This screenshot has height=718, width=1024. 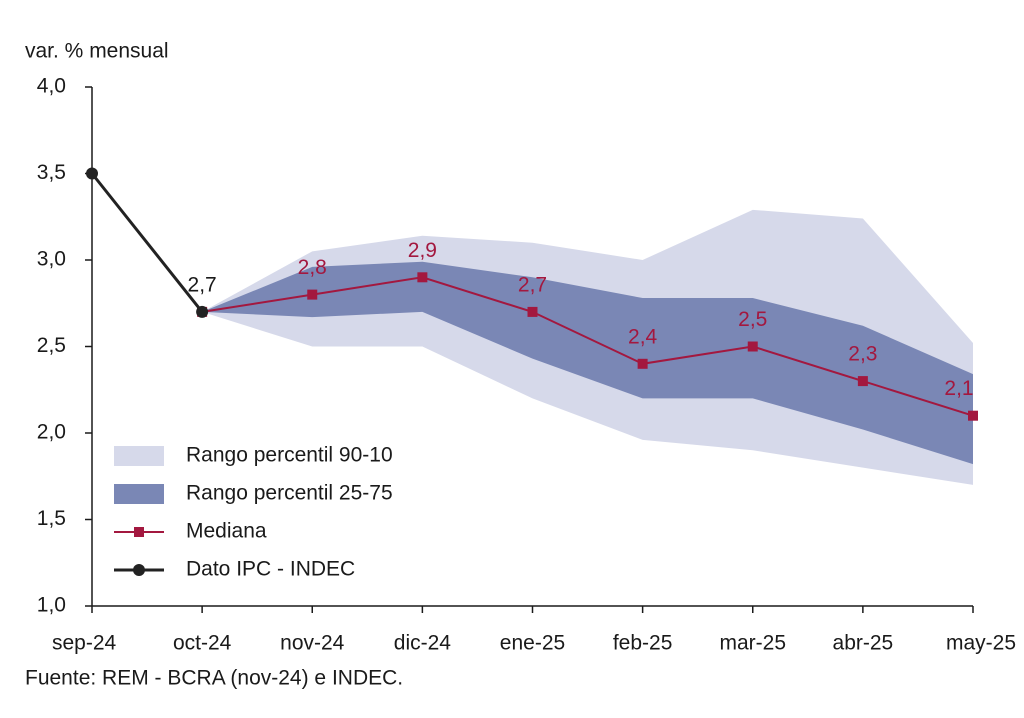 What do you see at coordinates (289, 493) in the screenshot?
I see `legend-label: Rango percentil 25-75` at bounding box center [289, 493].